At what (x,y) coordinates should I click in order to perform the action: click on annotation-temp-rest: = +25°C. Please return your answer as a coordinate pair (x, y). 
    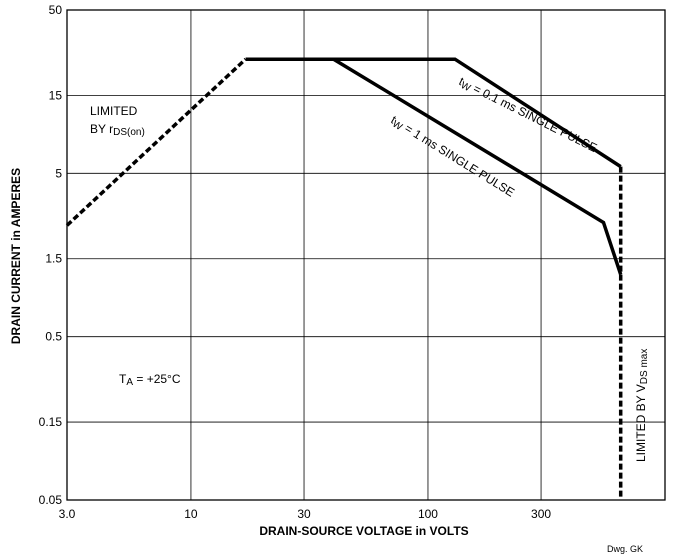
    Looking at the image, I should click on (157, 379).